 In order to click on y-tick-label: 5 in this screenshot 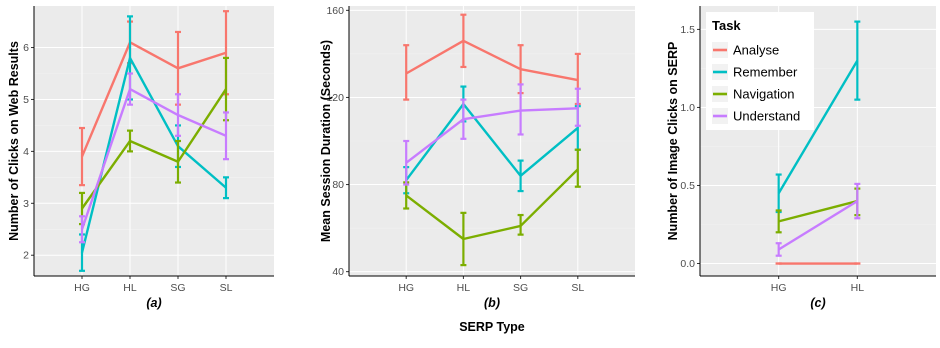, I will do `click(26, 100)`.